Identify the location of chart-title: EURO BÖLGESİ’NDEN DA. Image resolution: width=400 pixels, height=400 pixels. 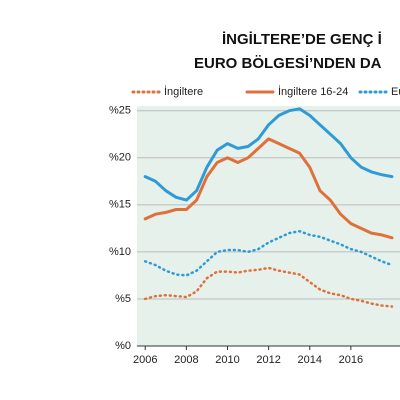
(288, 63).